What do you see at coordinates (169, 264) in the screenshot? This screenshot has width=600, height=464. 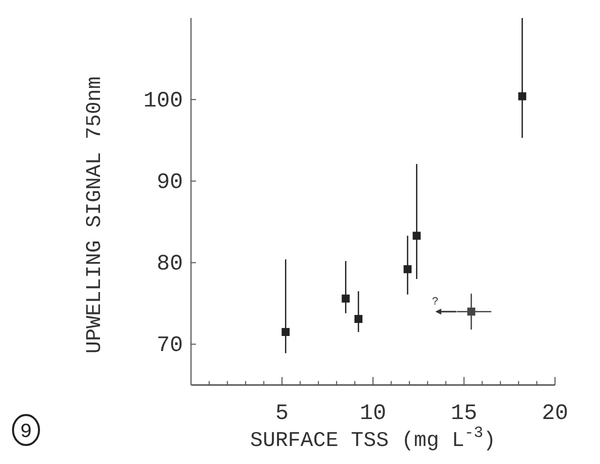 I see `y-tick-label: 80` at bounding box center [169, 264].